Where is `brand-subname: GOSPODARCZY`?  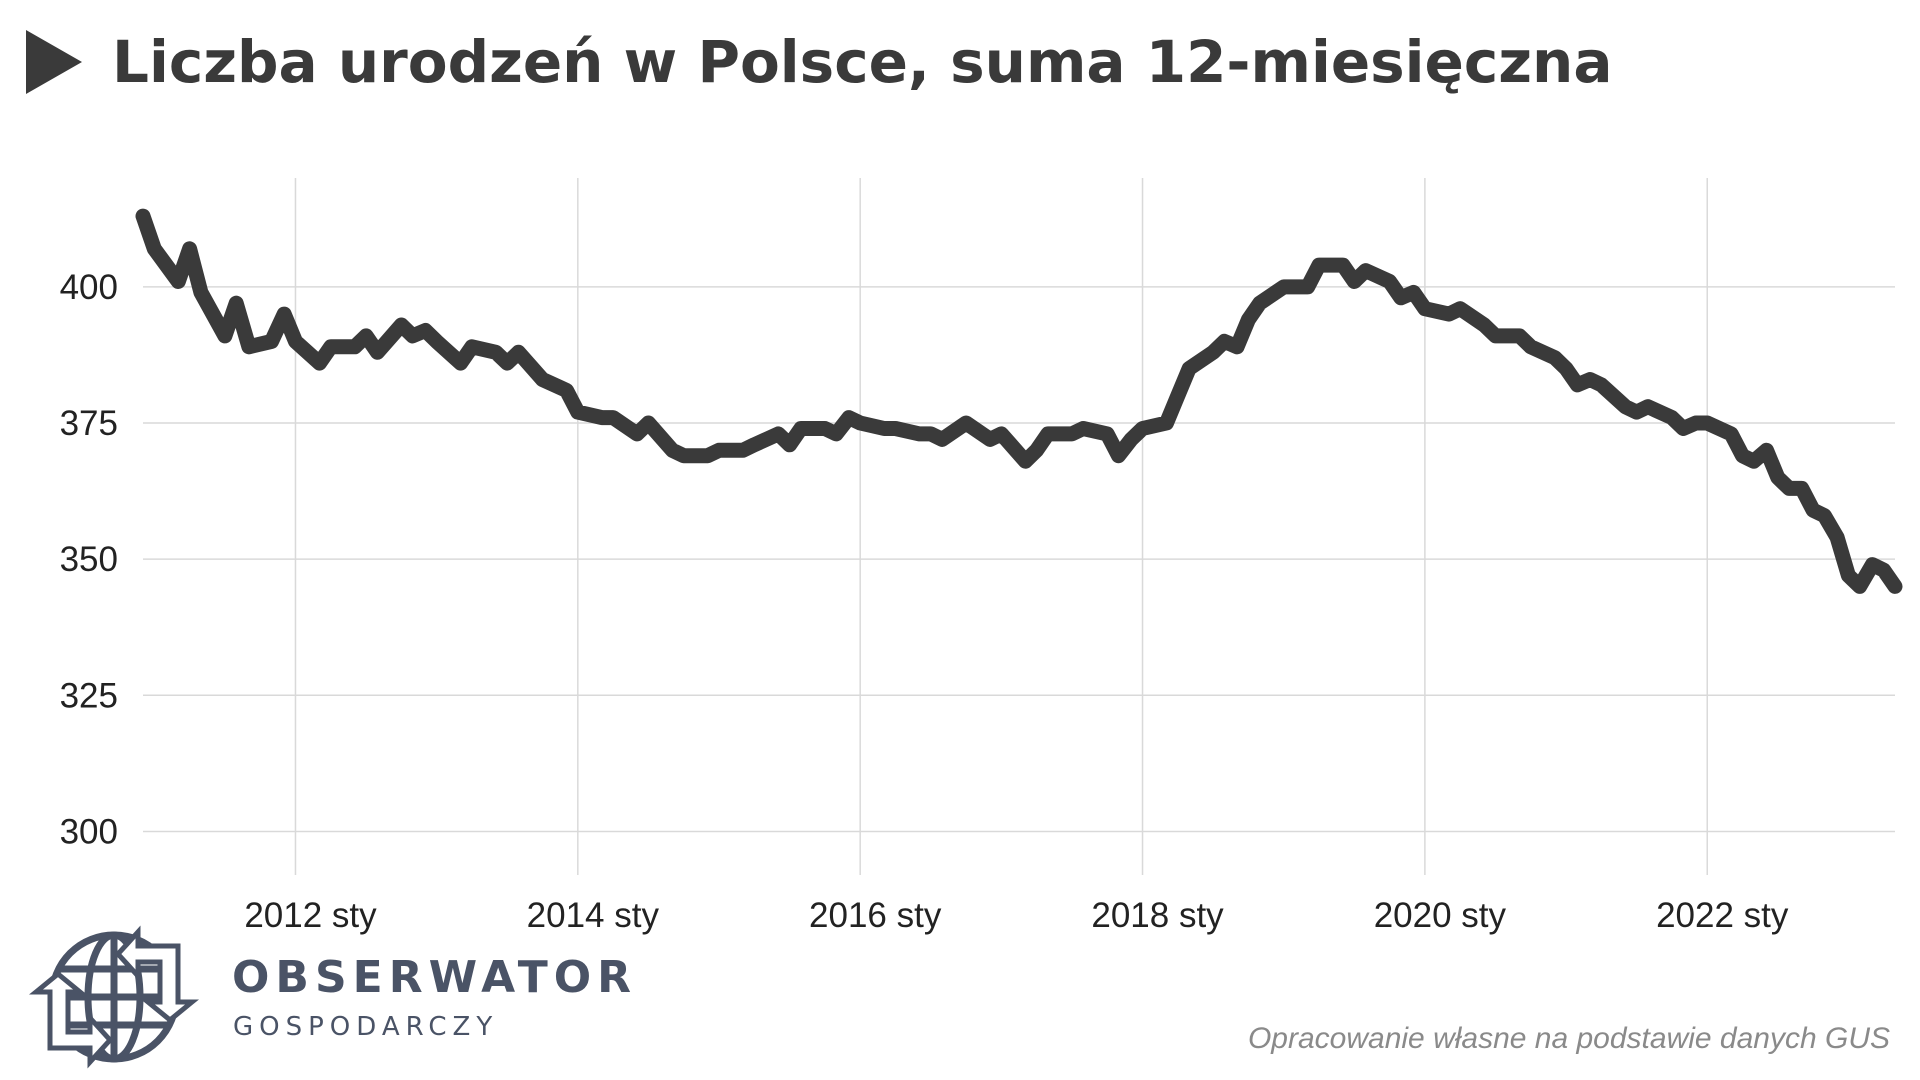
brand-subname: GOSPODARCZY is located at coordinates (366, 1027).